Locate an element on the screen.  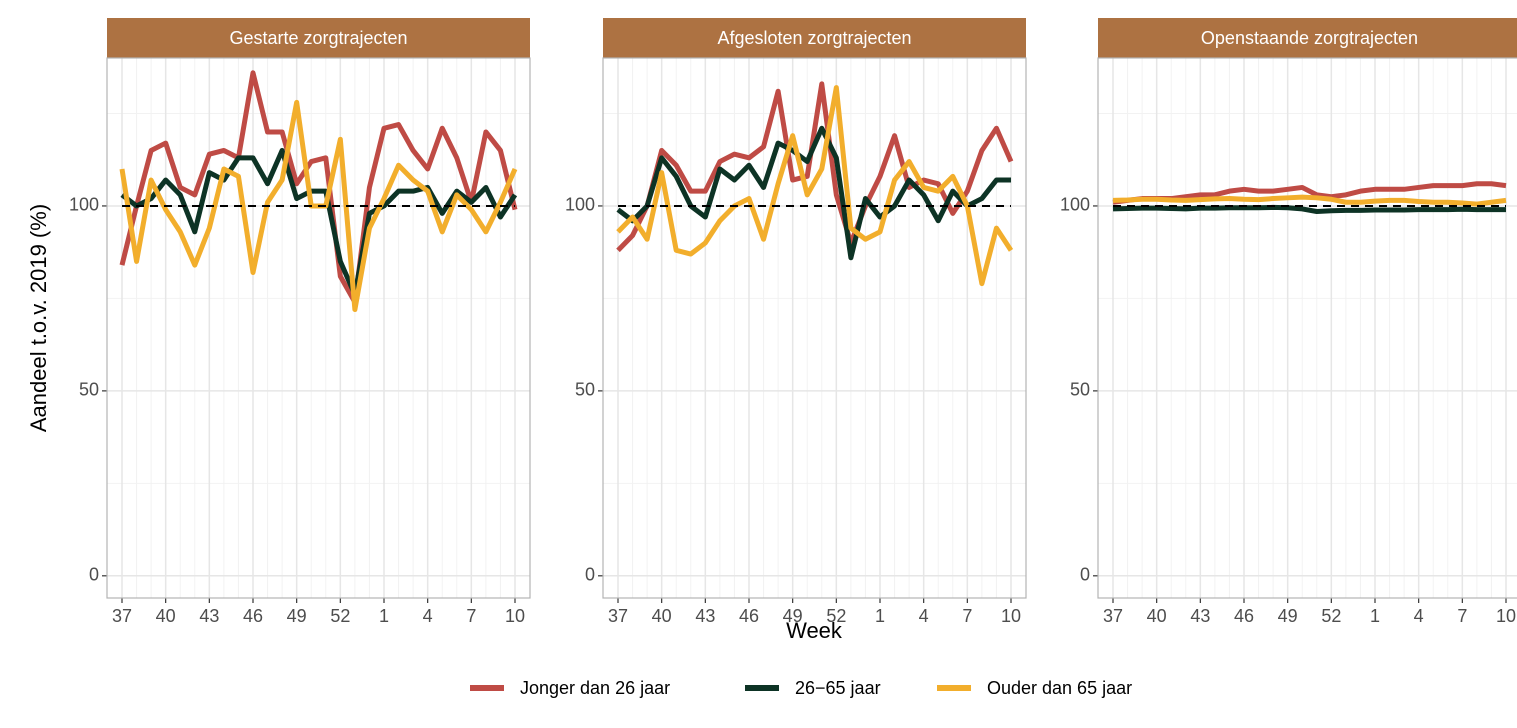
panel-title: Afgesloten zorgtrajecten is located at coordinates (814, 38).